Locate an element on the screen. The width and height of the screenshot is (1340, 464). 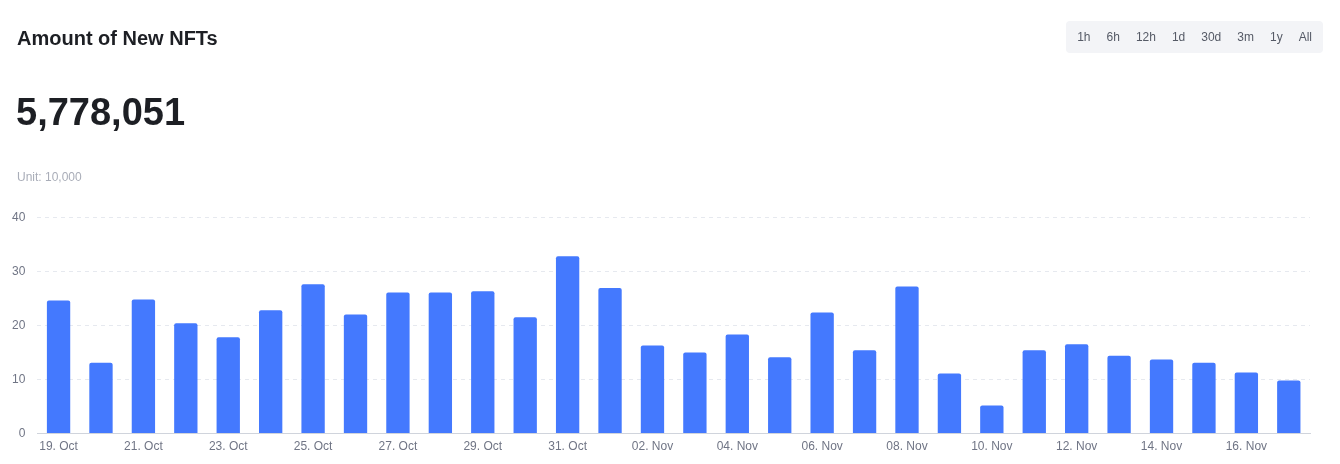
x-tick-label: 25. Oct is located at coordinates (313, 446).